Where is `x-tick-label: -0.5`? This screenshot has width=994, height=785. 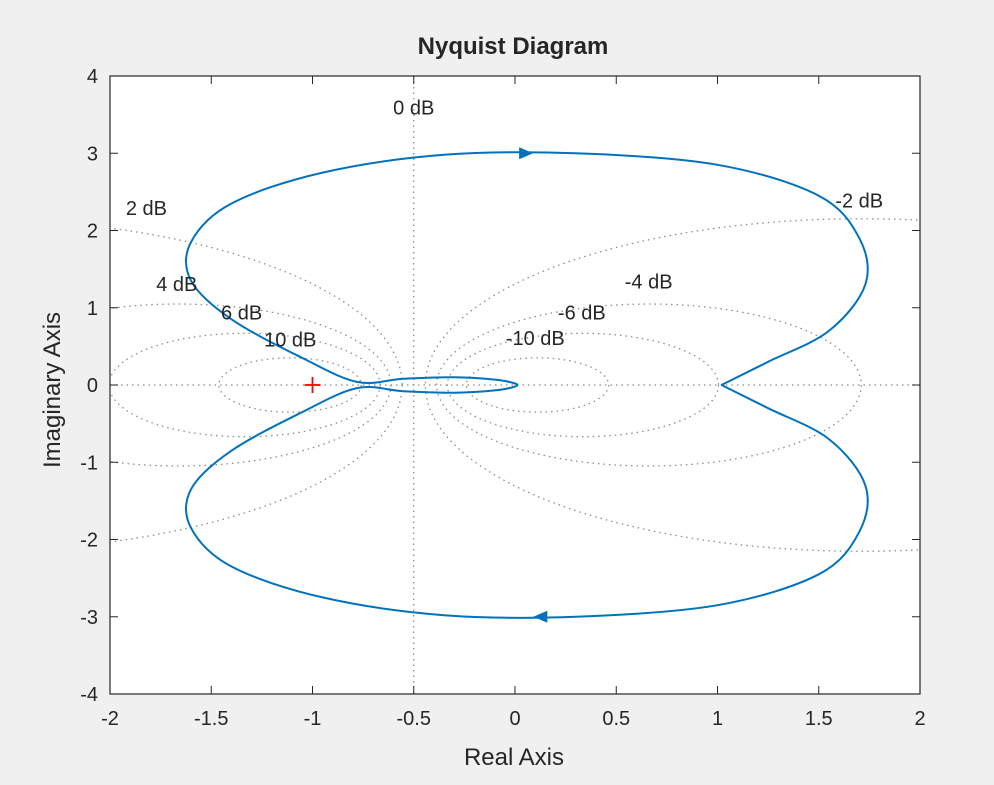 x-tick-label: -0.5 is located at coordinates (414, 719).